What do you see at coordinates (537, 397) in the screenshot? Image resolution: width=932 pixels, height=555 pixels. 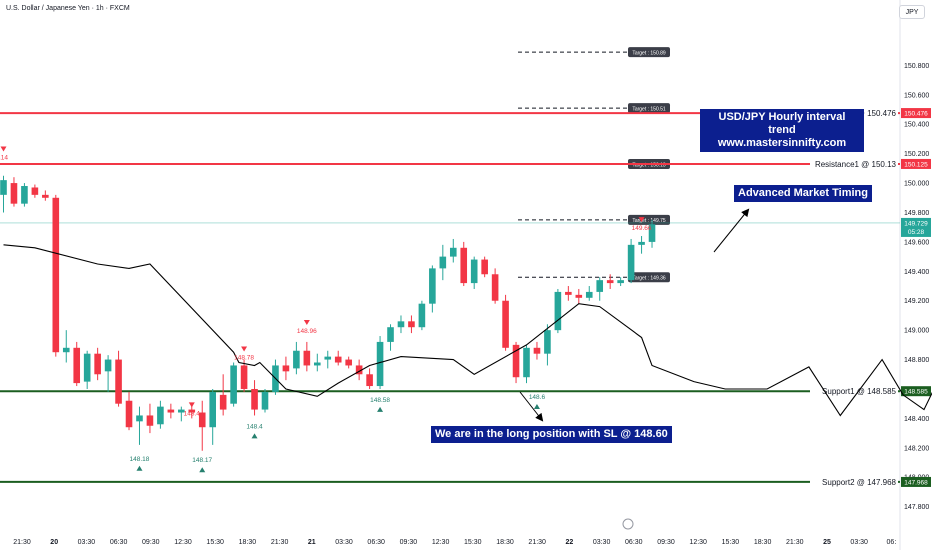 I see `low-marker-label: 148.6` at bounding box center [537, 397].